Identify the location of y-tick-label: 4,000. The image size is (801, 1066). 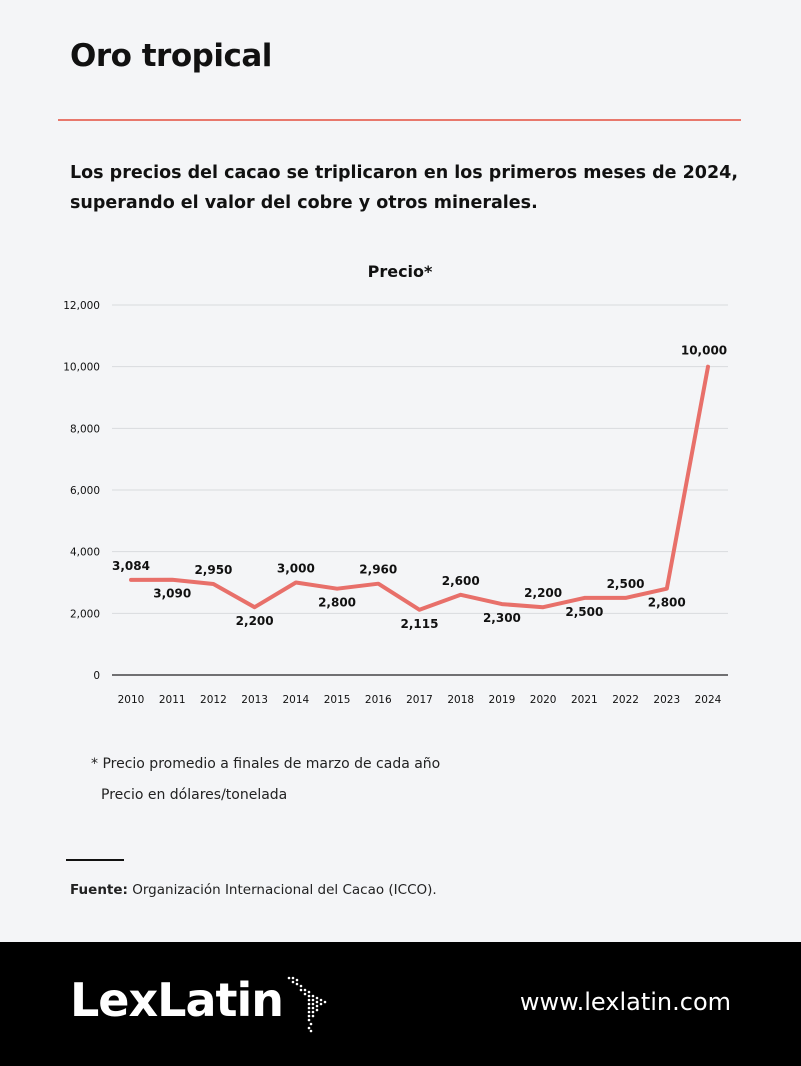
(85, 553).